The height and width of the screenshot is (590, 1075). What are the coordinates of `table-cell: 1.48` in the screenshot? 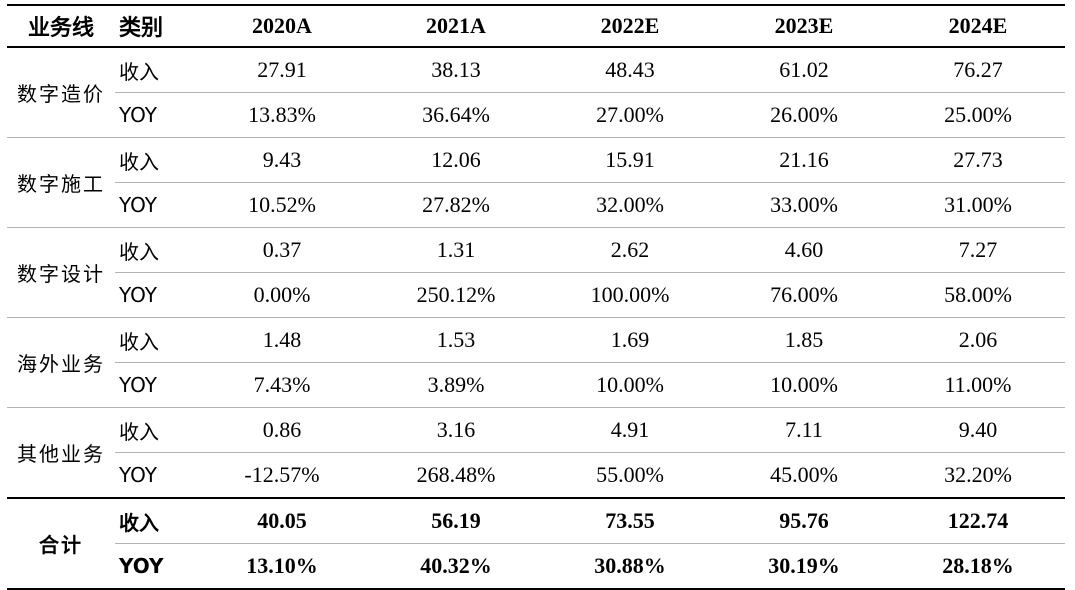 It's located at (282, 340).